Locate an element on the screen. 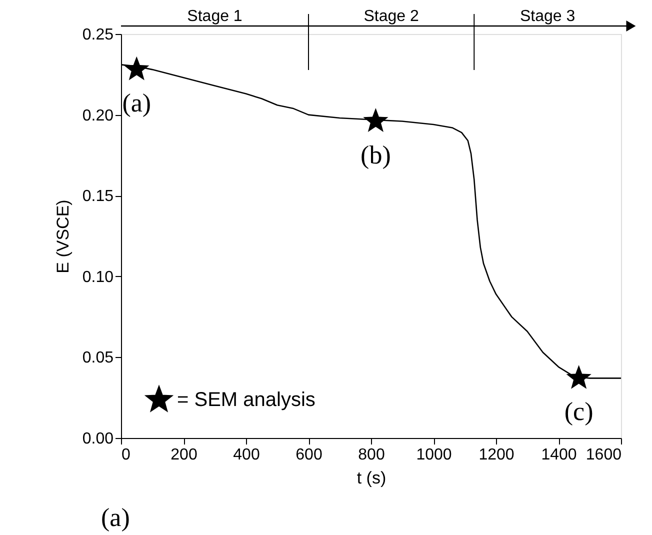 The height and width of the screenshot is (535, 652). x-tick-label: 800 is located at coordinates (371, 455).